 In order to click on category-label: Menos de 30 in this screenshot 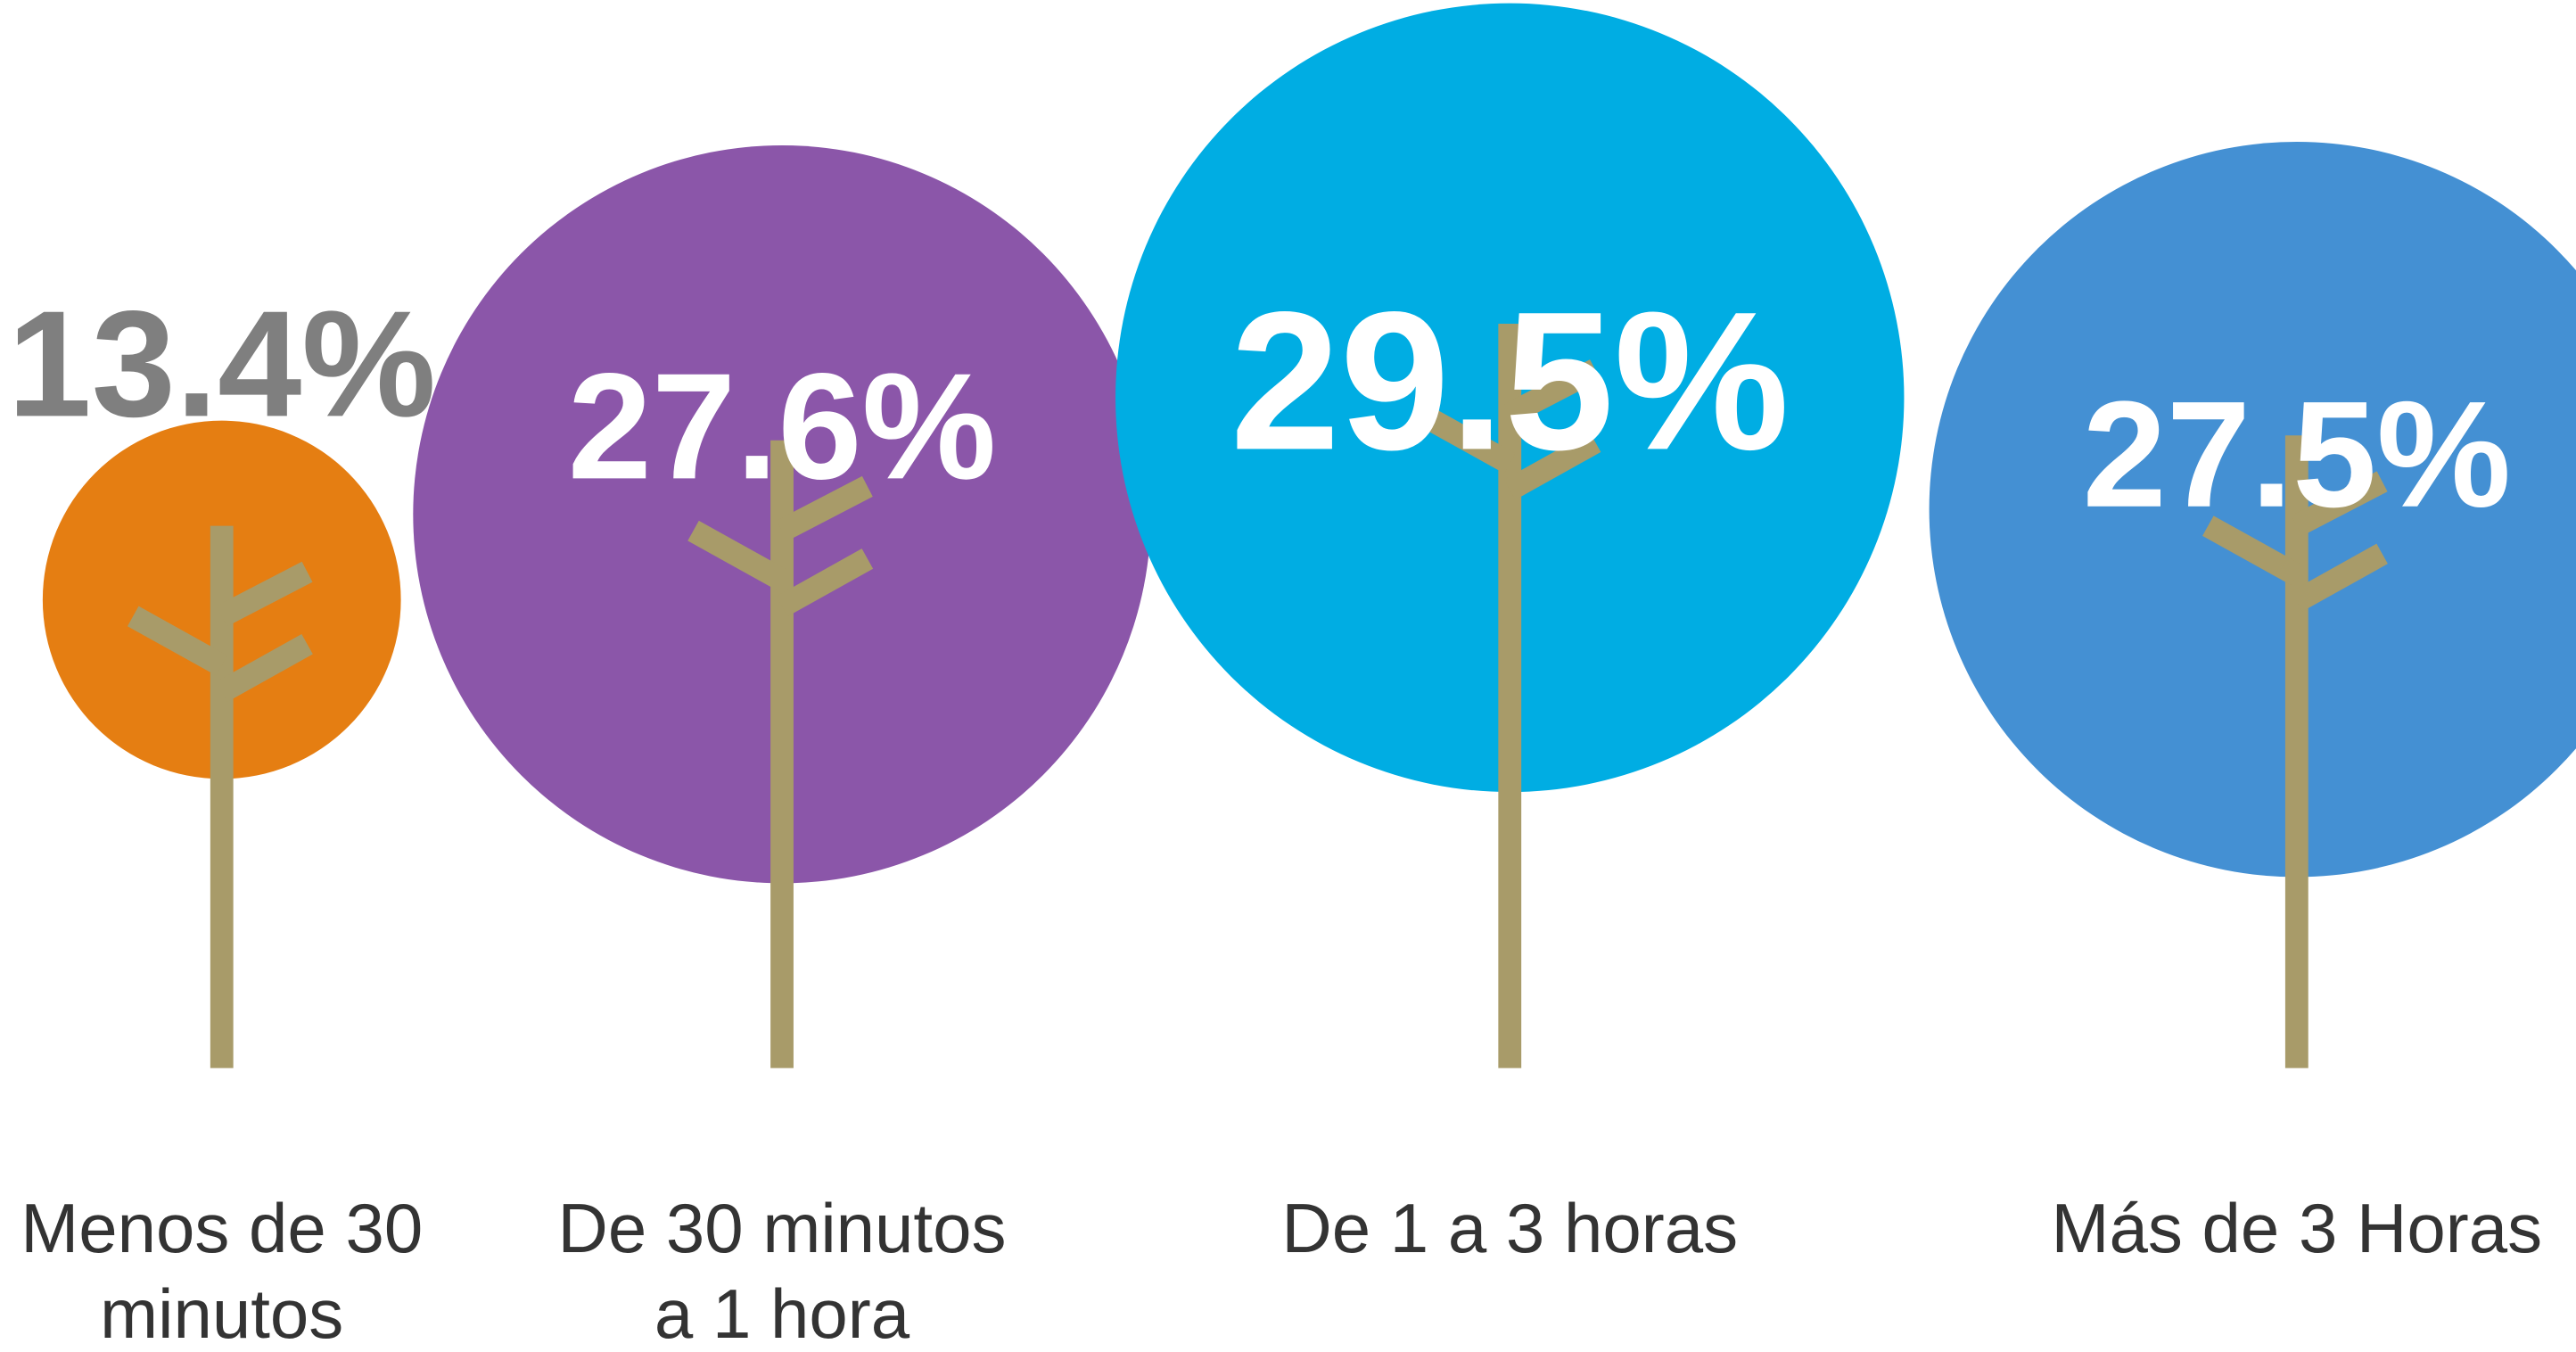, I will do `click(222, 1228)`.